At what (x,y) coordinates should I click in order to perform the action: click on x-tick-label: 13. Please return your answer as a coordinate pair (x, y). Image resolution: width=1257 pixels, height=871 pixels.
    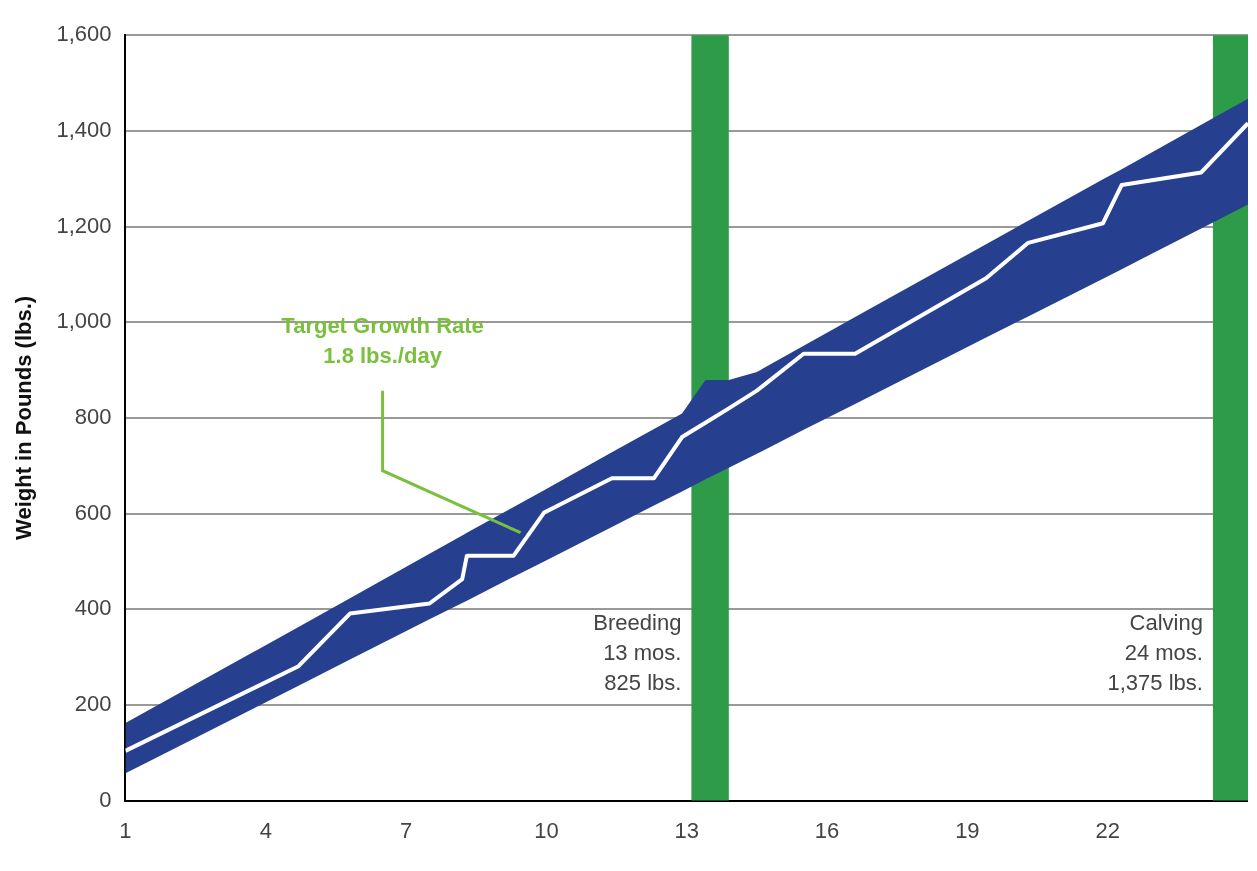
    Looking at the image, I should click on (686, 830).